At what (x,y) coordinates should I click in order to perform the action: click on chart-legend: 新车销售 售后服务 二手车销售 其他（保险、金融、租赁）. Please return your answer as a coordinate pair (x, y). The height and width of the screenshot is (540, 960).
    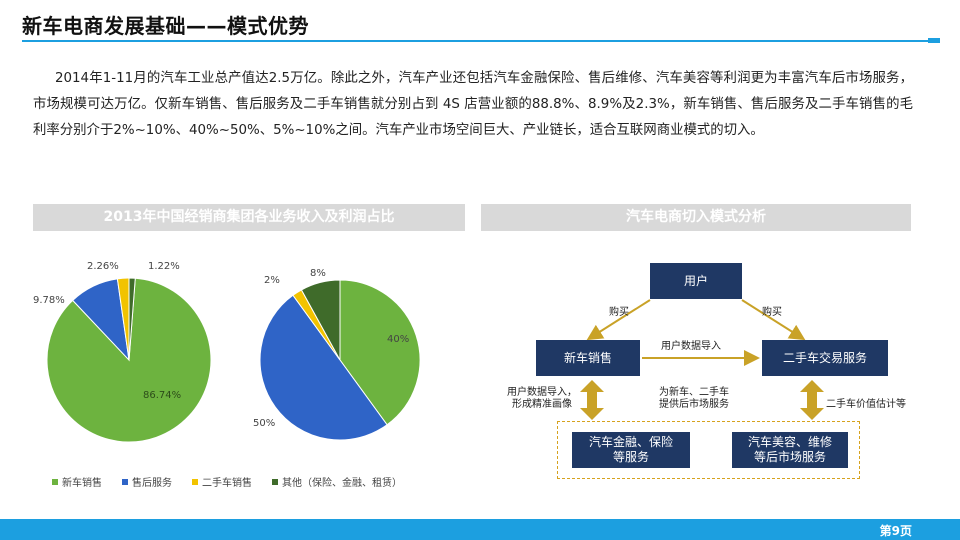
    Looking at the image, I should click on (227, 481).